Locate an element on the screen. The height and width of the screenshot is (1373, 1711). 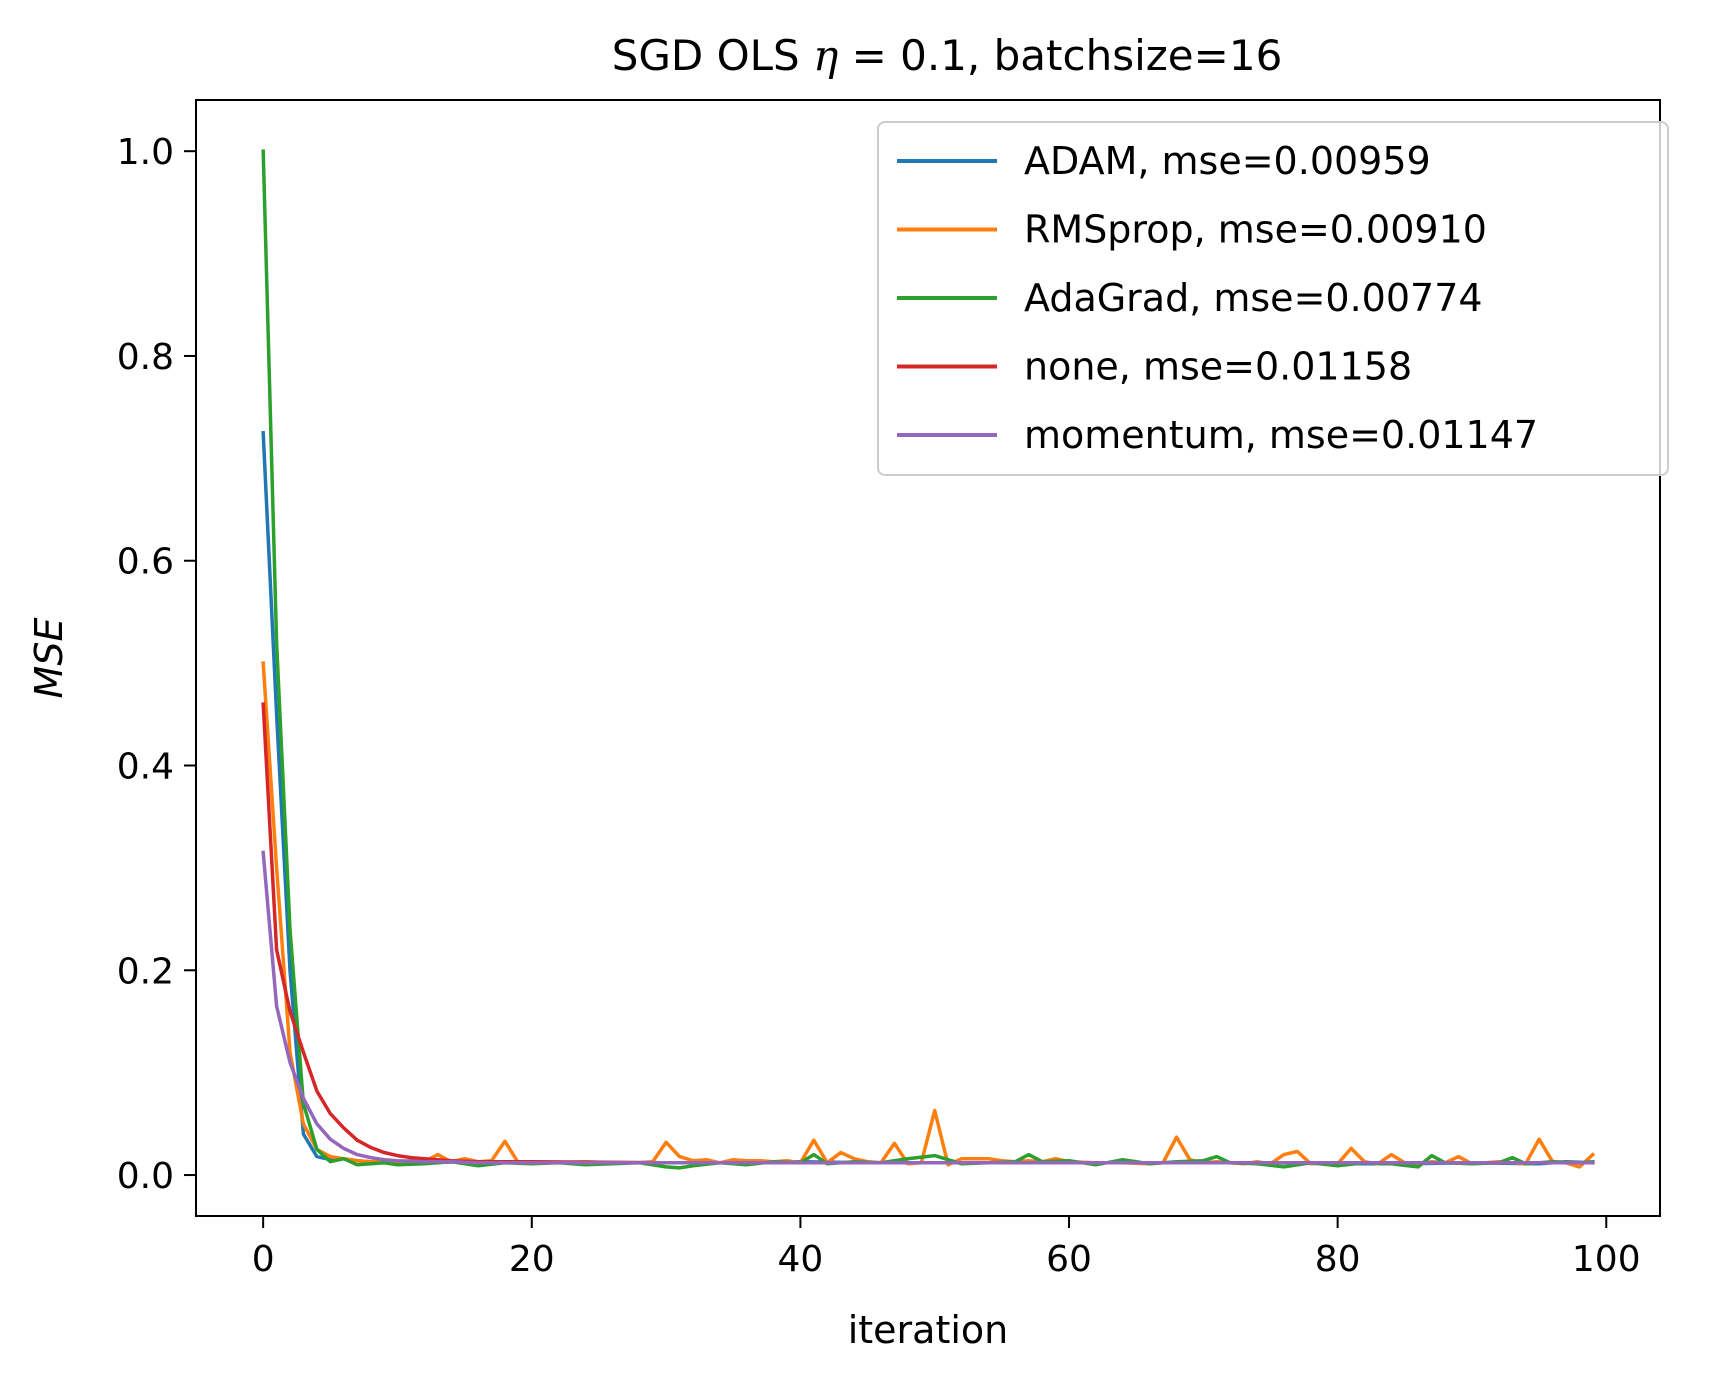
title-suffix: = 0.1, batchsize=16 is located at coordinates (1060, 55).